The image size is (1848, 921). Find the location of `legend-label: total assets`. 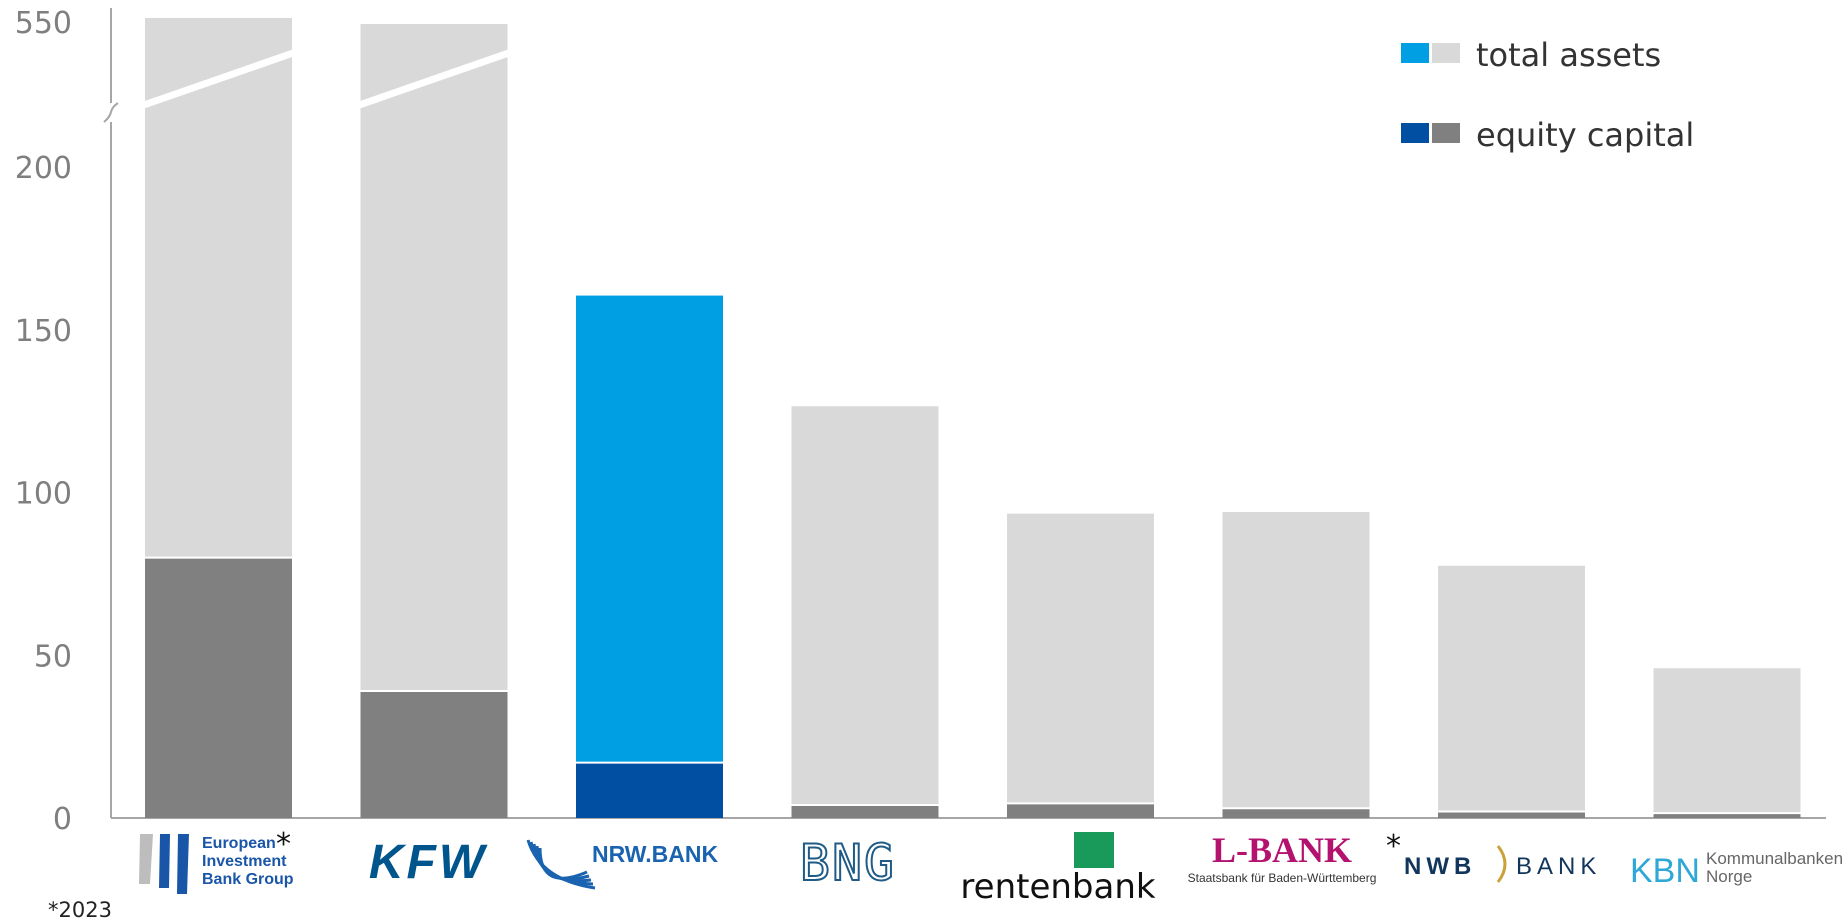

legend-label: total assets is located at coordinates (1568, 55).